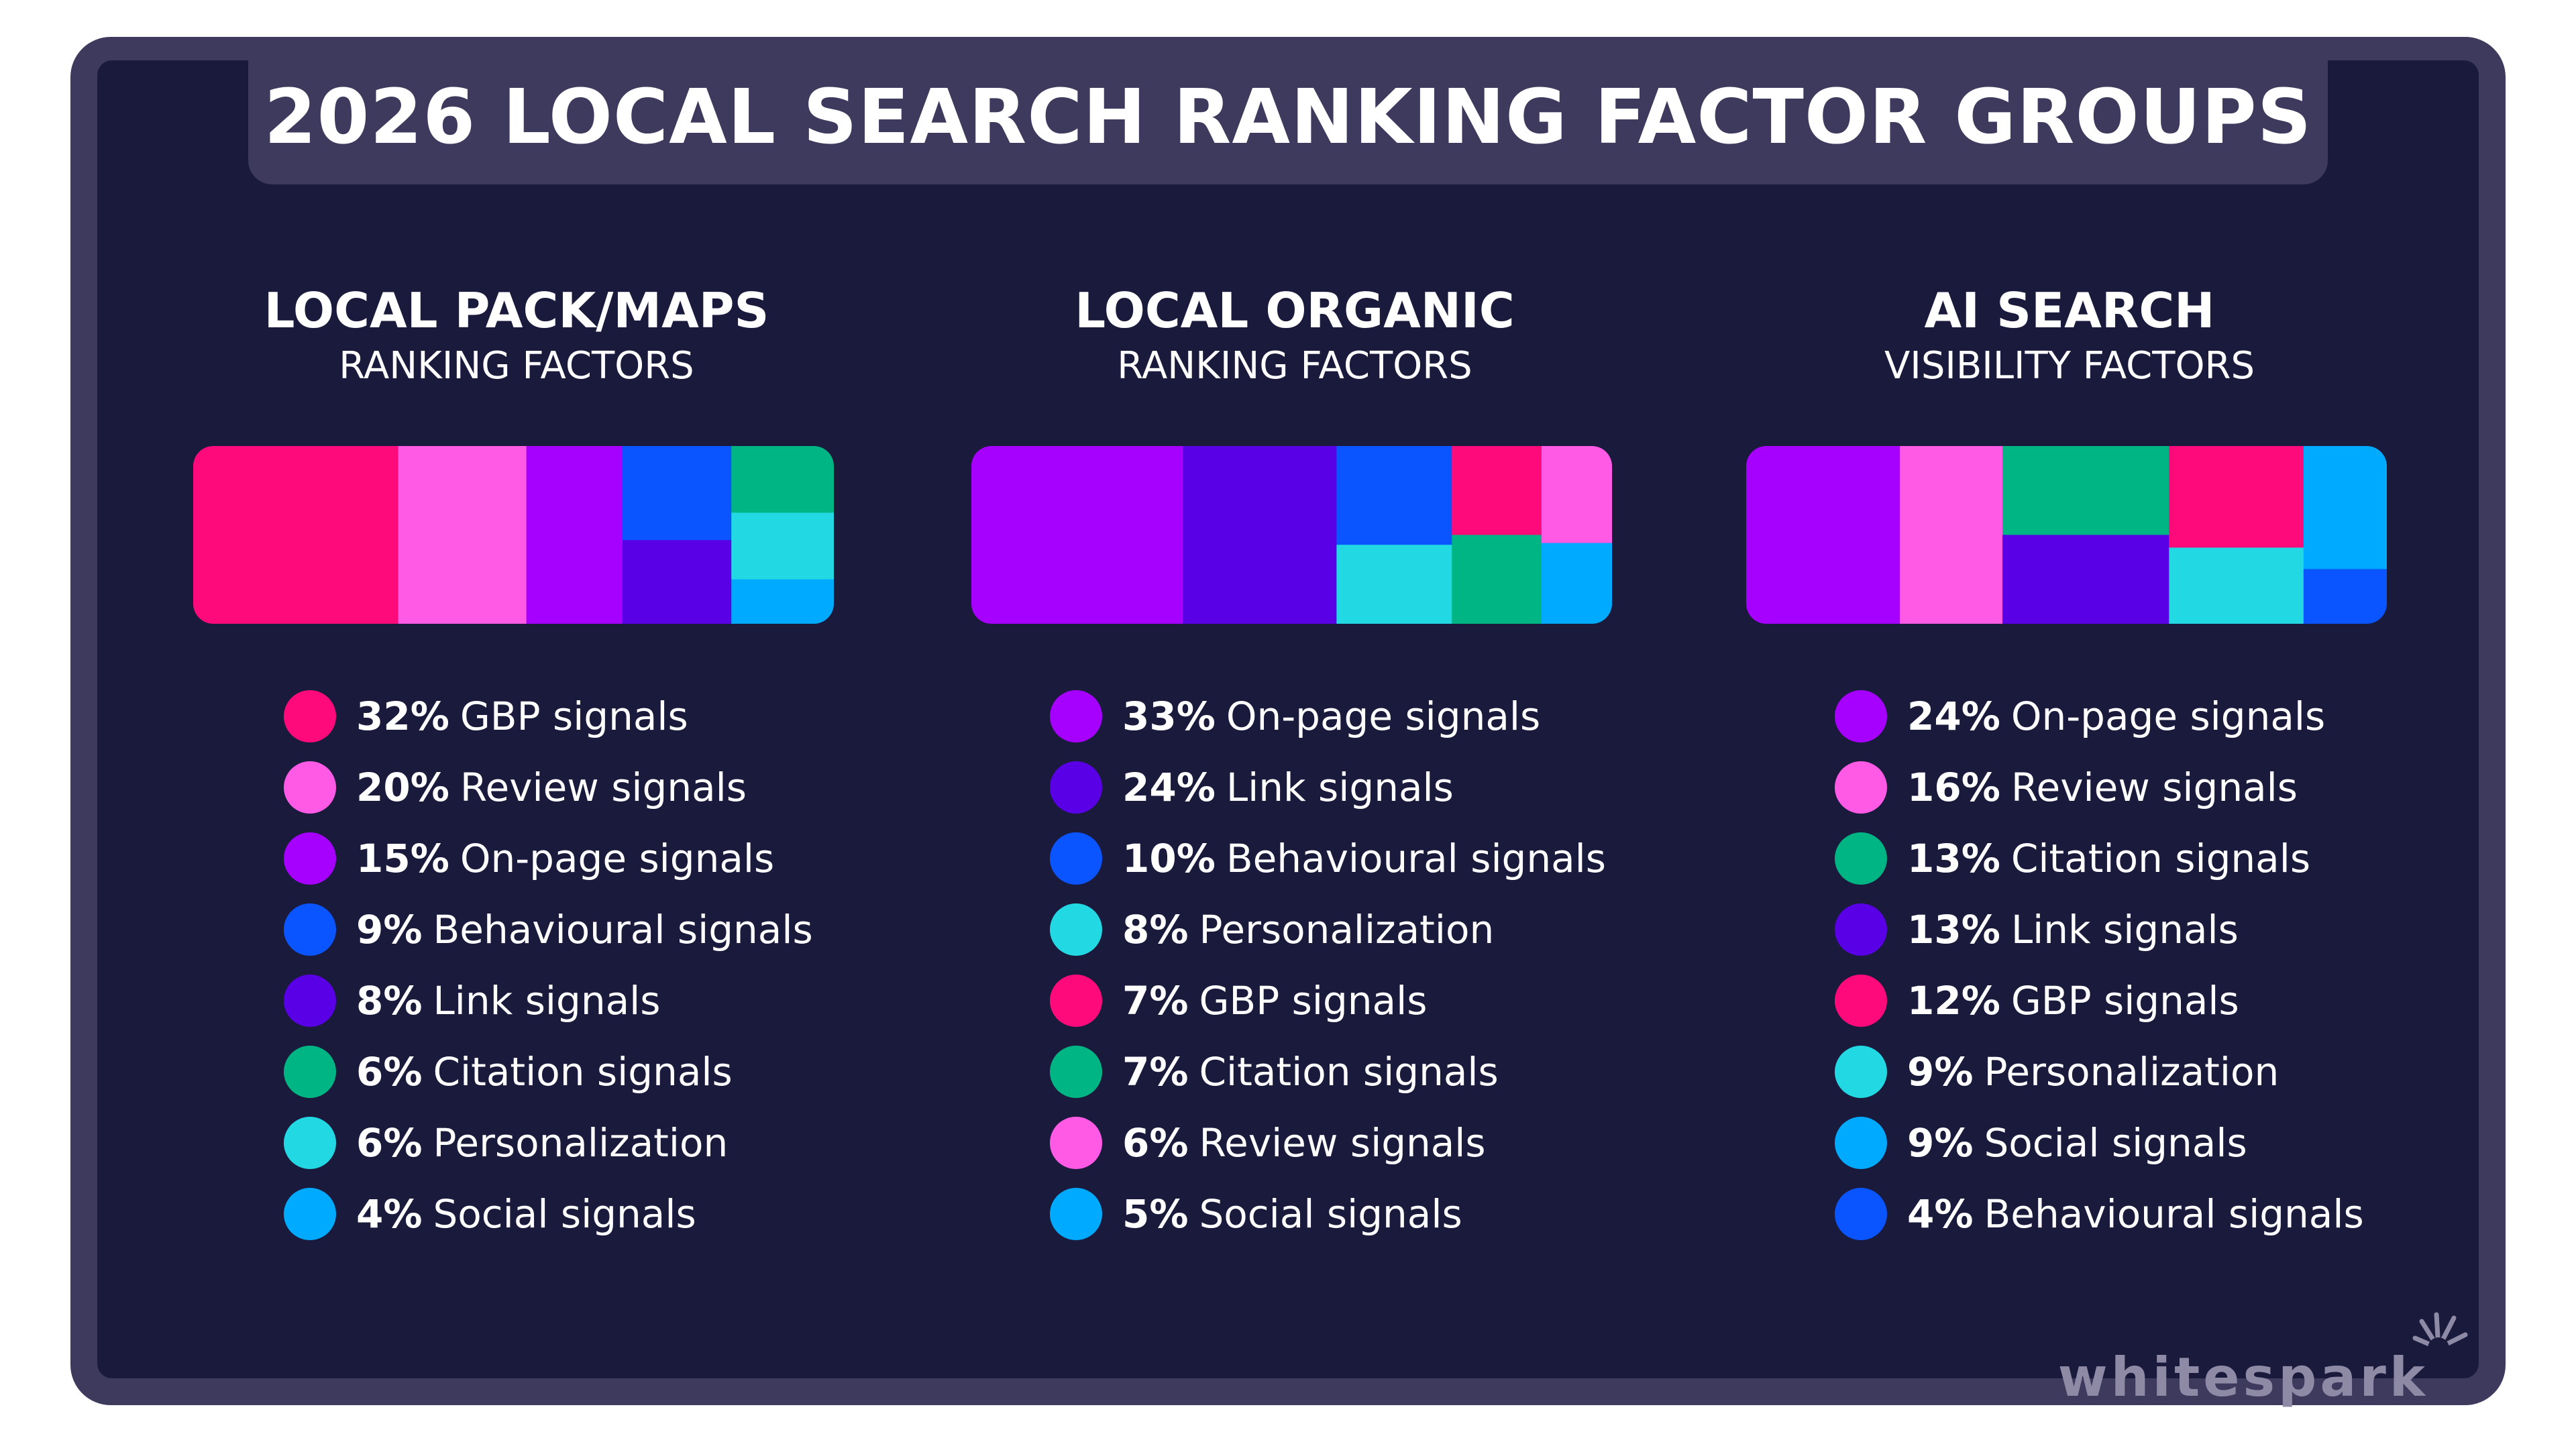 The width and height of the screenshot is (2576, 1434). I want to click on column-title: LOCAL PACK/MAPS, so click(516, 310).